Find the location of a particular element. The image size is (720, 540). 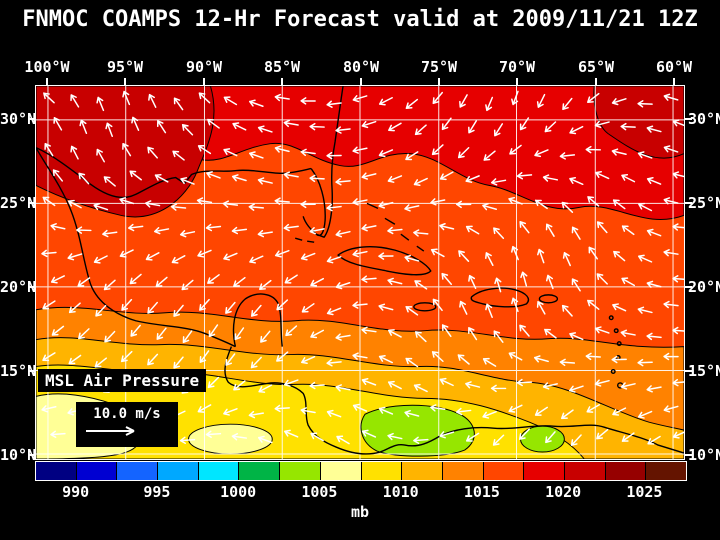

colorbar-tick-label: 990 is located at coordinates (76, 492).